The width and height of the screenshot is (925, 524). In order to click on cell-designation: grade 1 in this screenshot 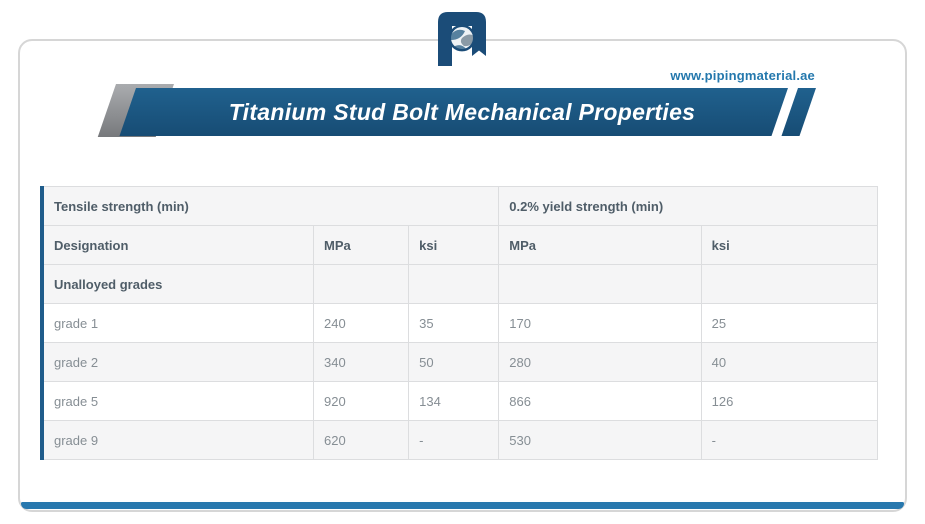, I will do `click(177, 323)`.